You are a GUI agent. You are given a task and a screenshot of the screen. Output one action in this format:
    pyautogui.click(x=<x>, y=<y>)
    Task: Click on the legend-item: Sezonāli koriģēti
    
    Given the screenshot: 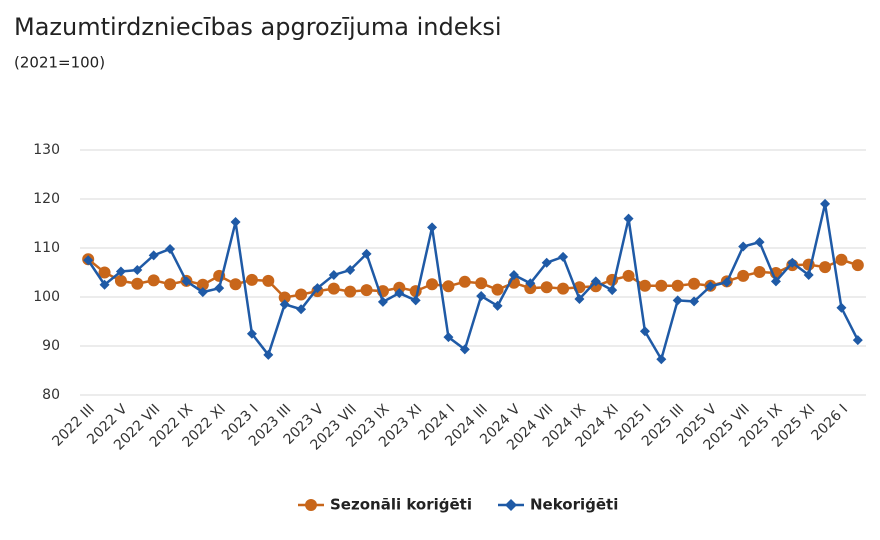 What is the action you would take?
    pyautogui.click(x=385, y=505)
    